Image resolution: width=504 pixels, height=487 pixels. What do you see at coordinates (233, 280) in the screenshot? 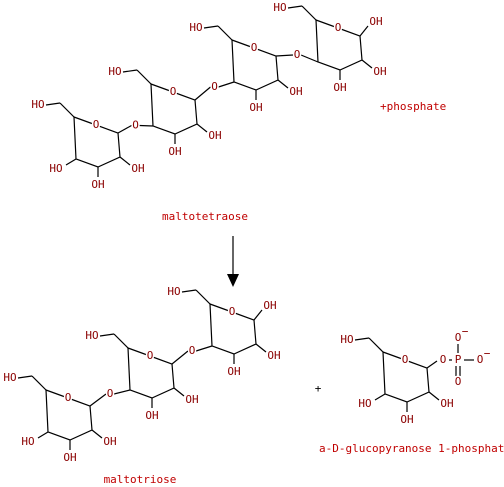
I see `arrow-head` at bounding box center [233, 280].